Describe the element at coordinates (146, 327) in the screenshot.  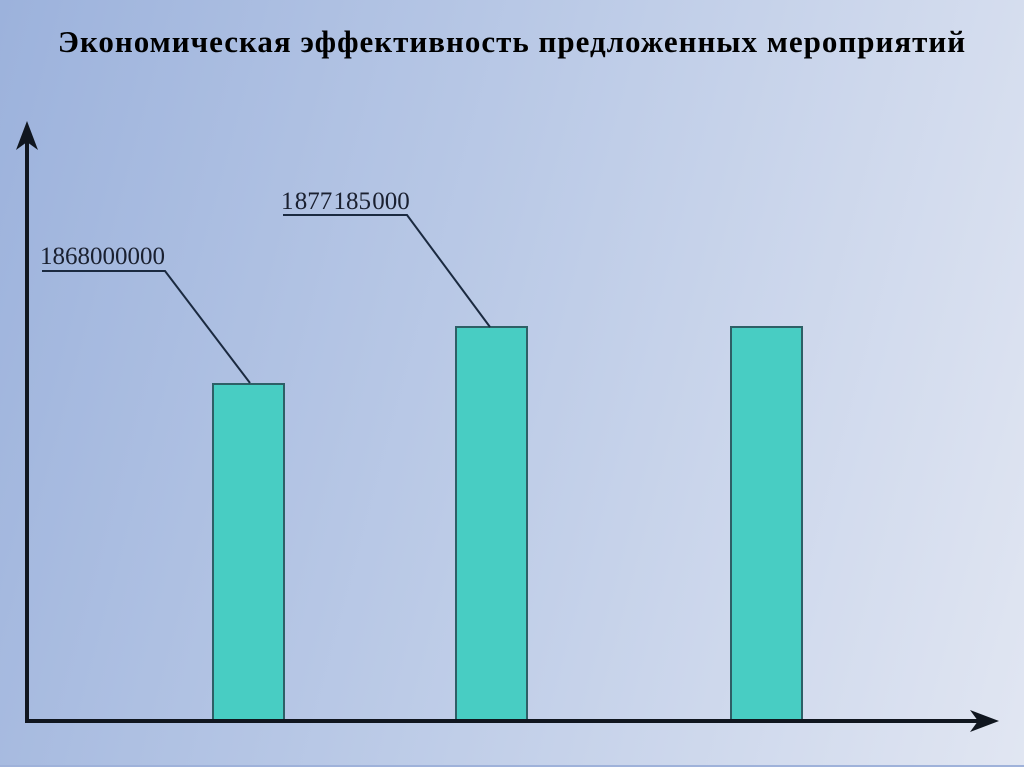
I see `callout-leader-line-bar1` at that location.